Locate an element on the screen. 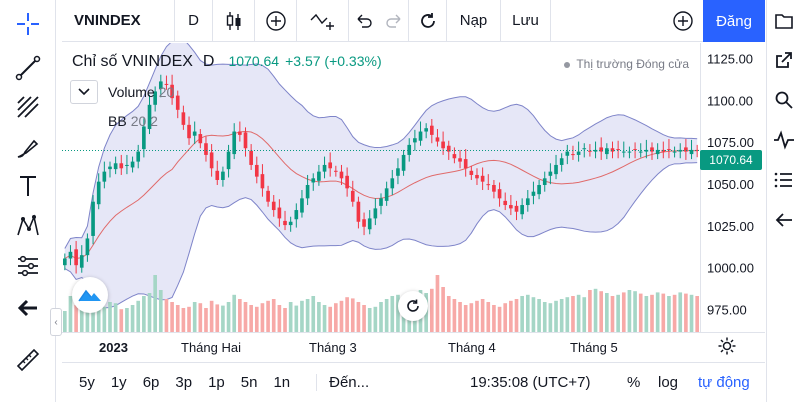 The image size is (800, 402). arrow-left-icon is located at coordinates (783, 220).